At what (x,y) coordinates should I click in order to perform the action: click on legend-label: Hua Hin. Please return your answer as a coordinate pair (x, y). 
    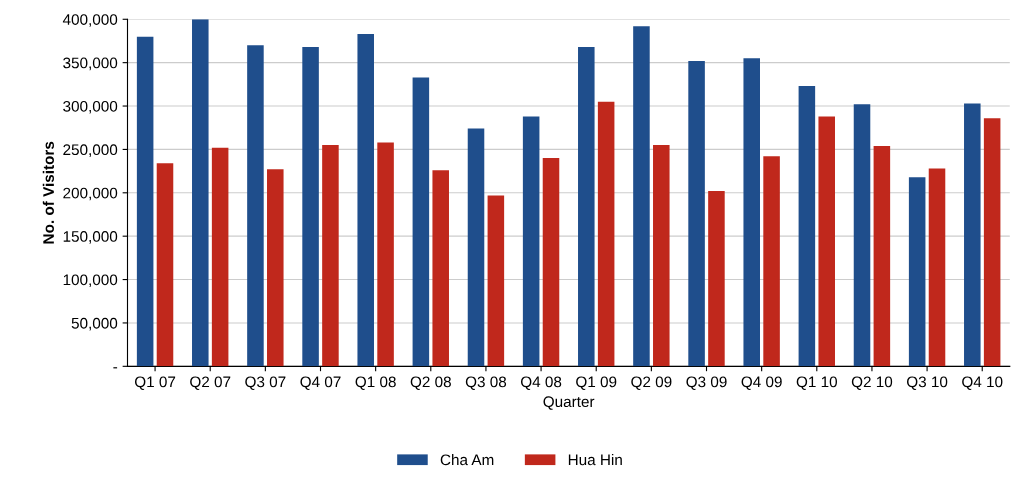
    Looking at the image, I should click on (595, 460).